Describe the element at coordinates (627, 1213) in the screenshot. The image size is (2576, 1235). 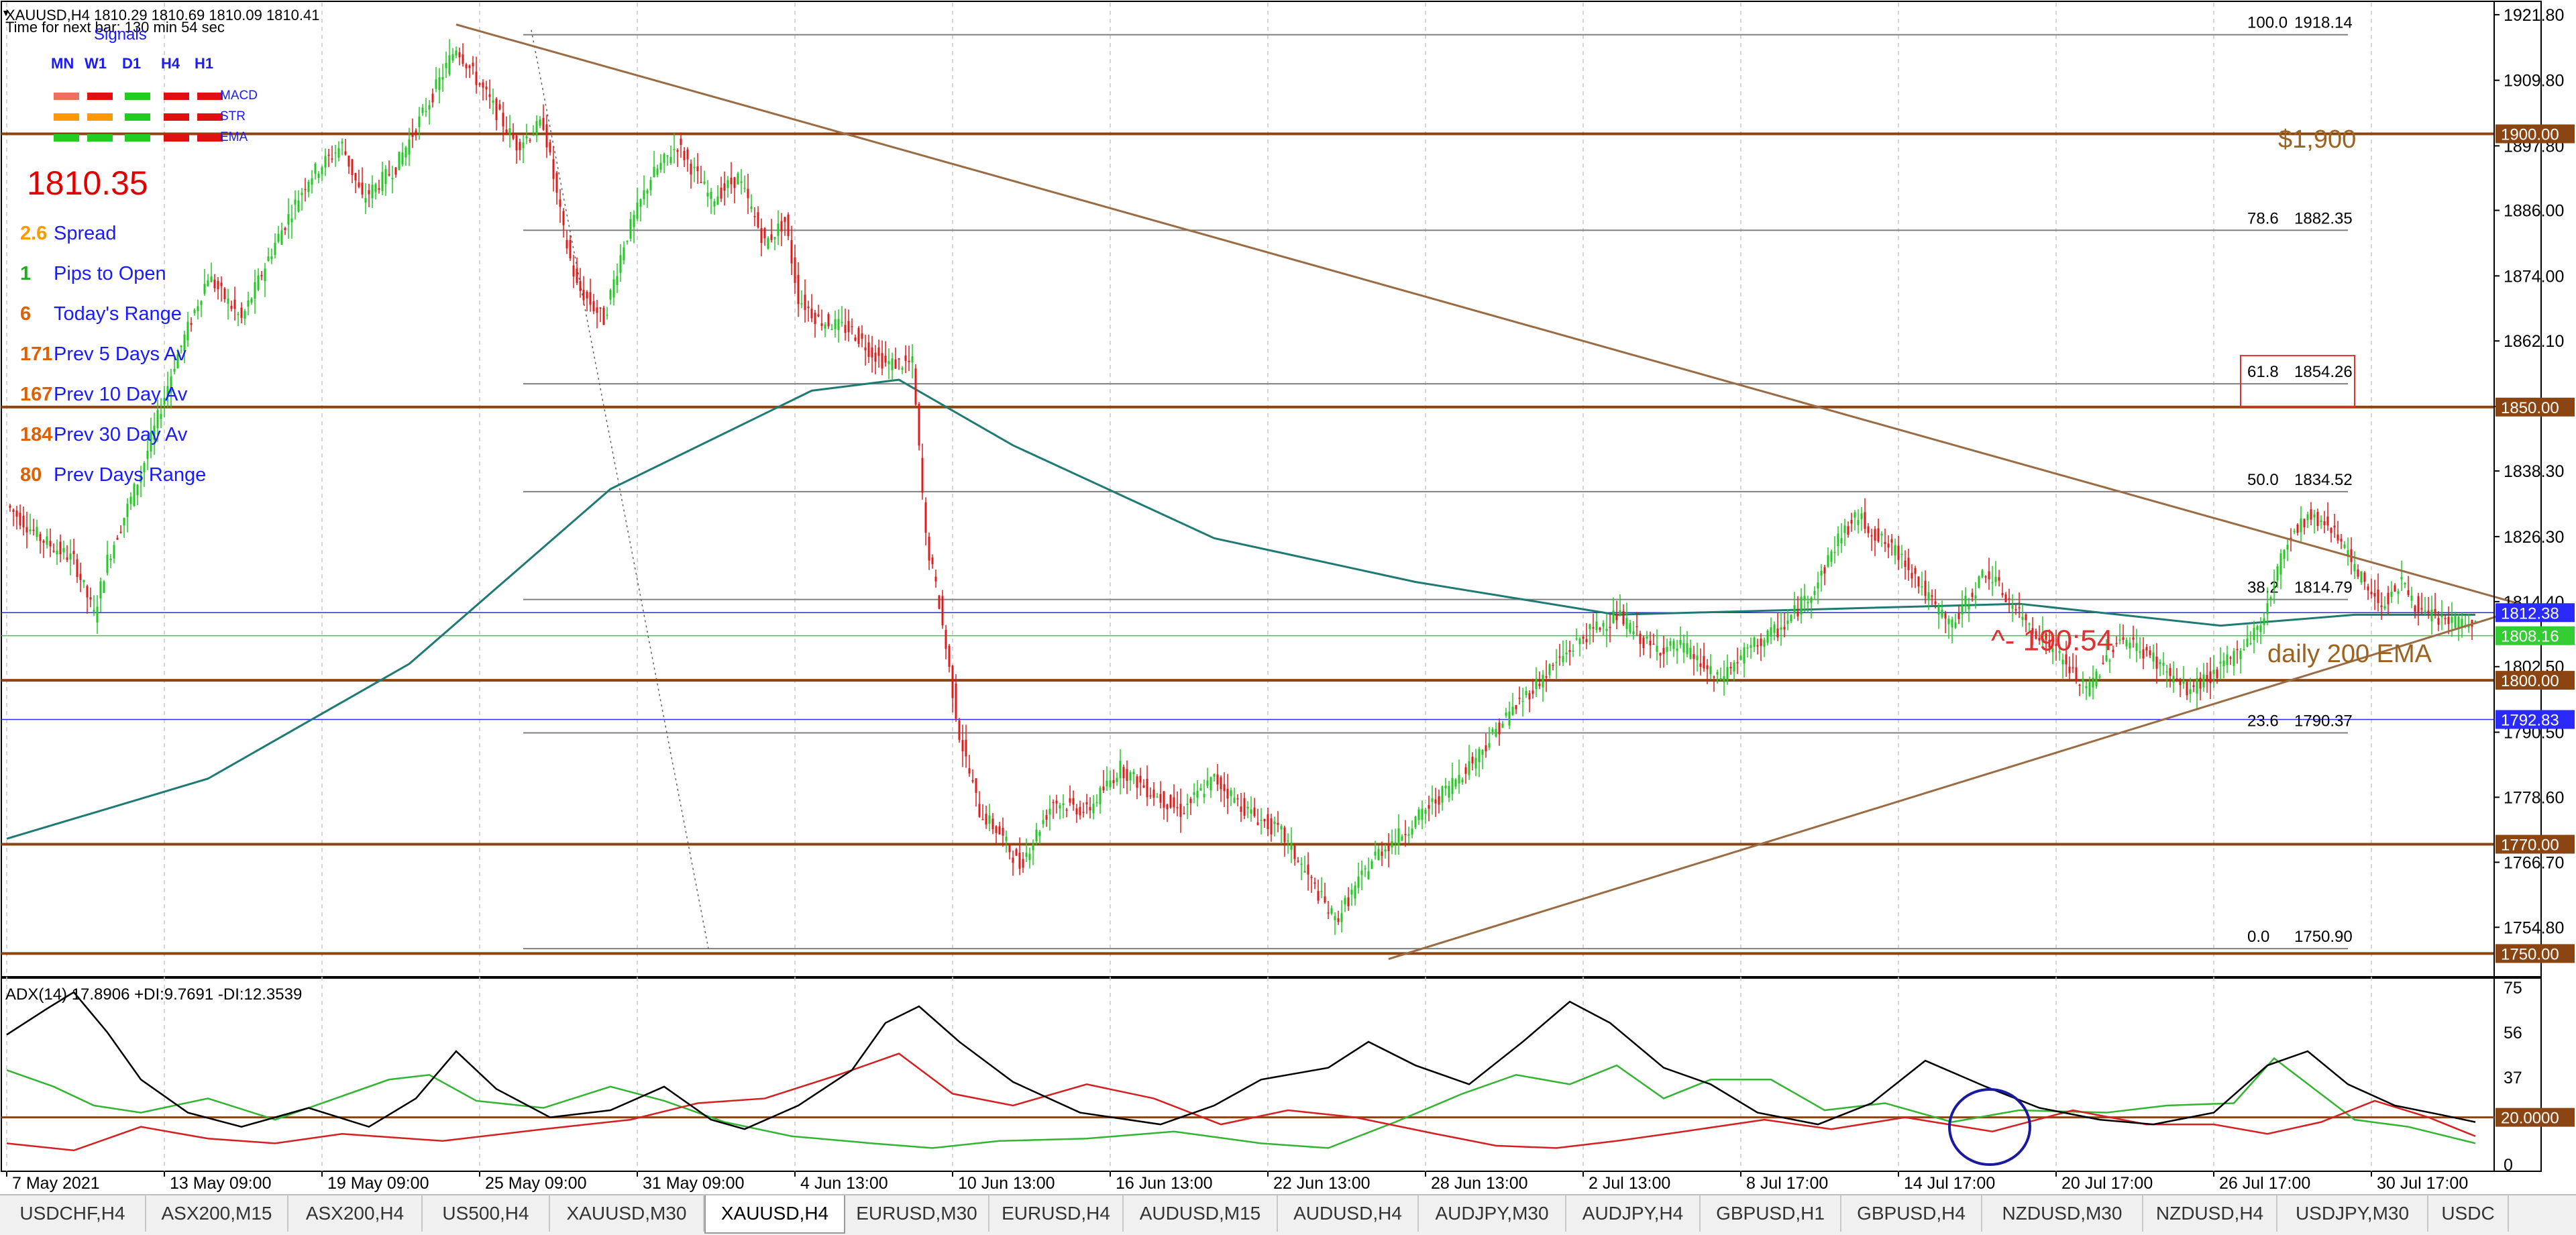
I see `symbol-tab: XAUUSD,M30` at that location.